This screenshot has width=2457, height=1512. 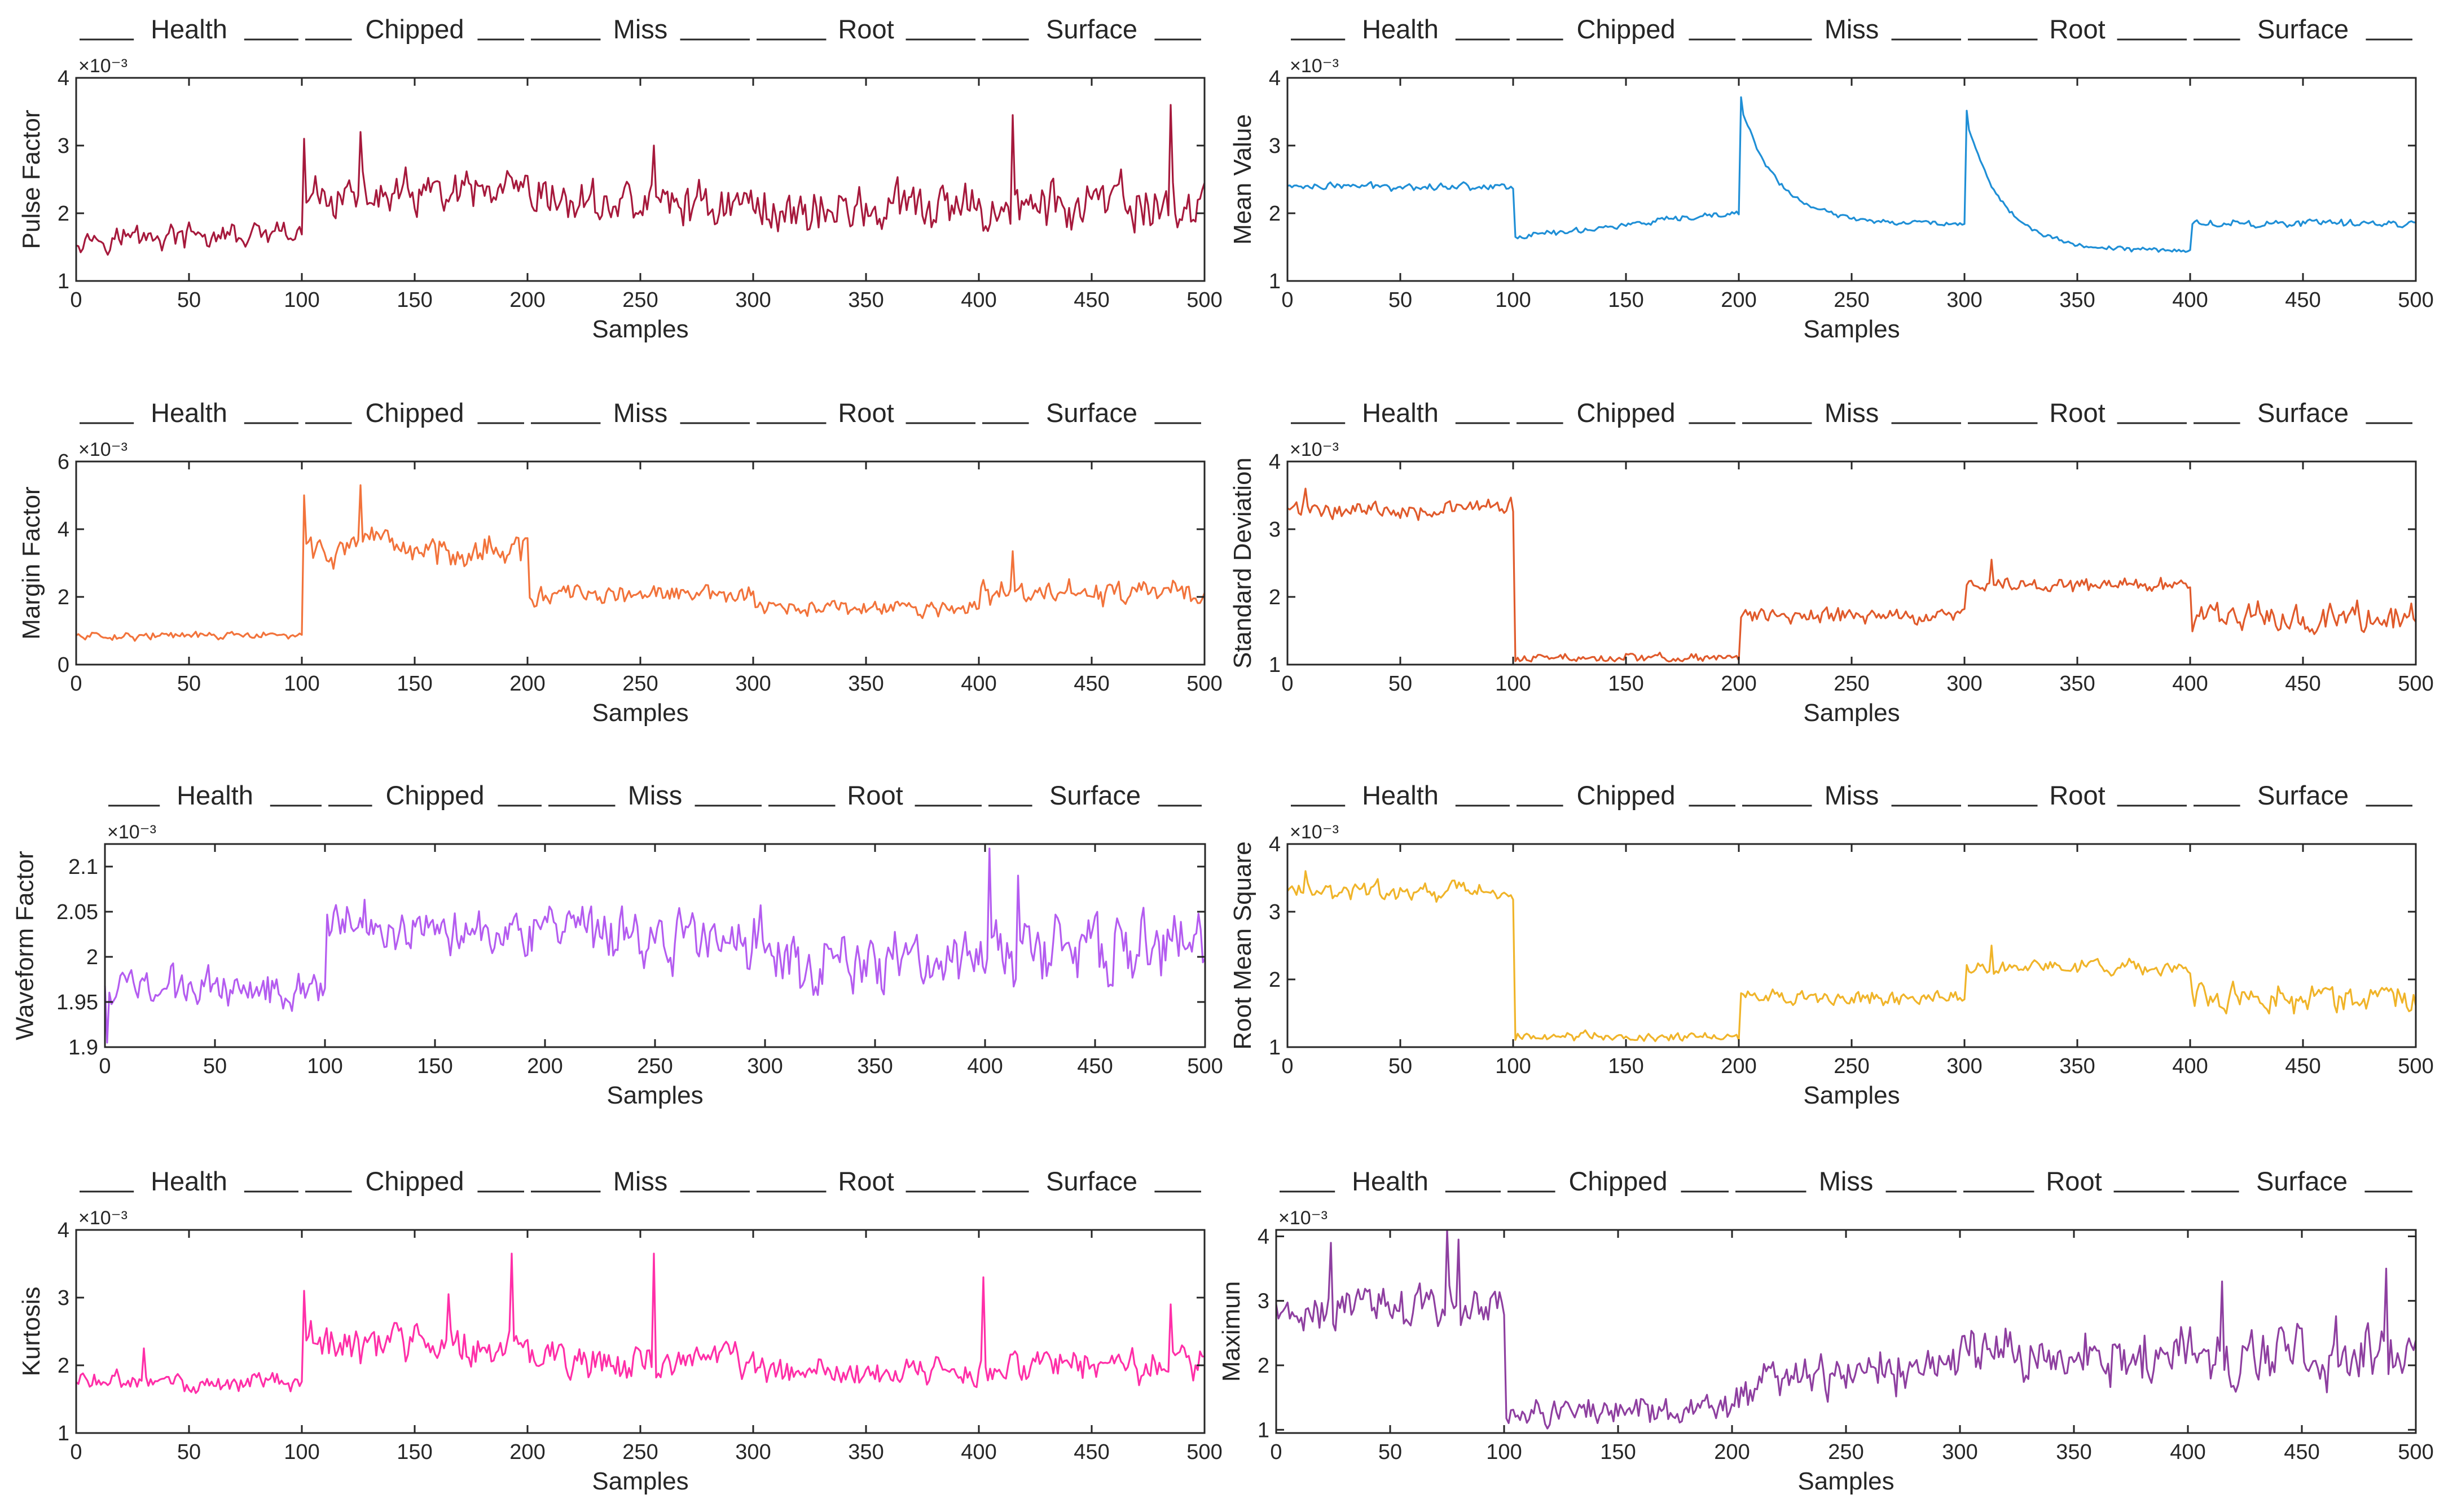 I want to click on y-tick-label: 1.95, so click(x=77, y=1003).